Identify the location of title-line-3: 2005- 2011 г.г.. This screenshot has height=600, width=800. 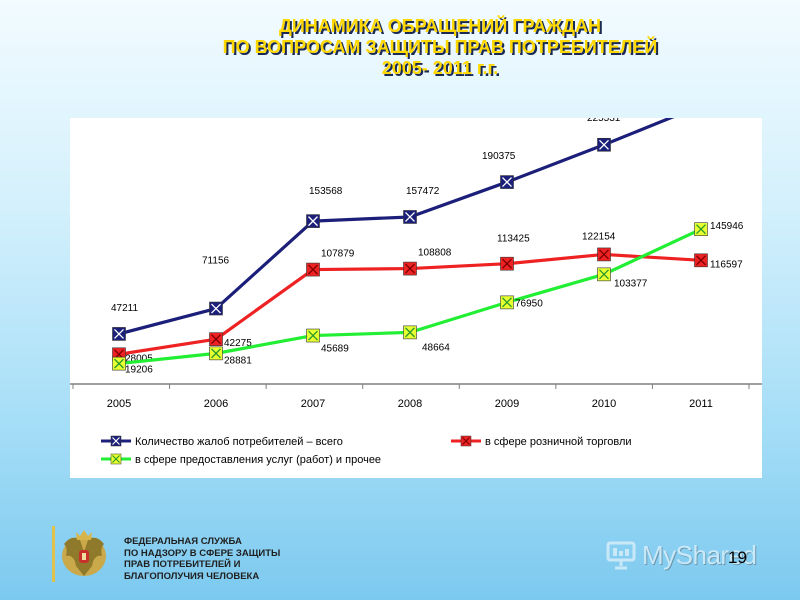
(440, 68).